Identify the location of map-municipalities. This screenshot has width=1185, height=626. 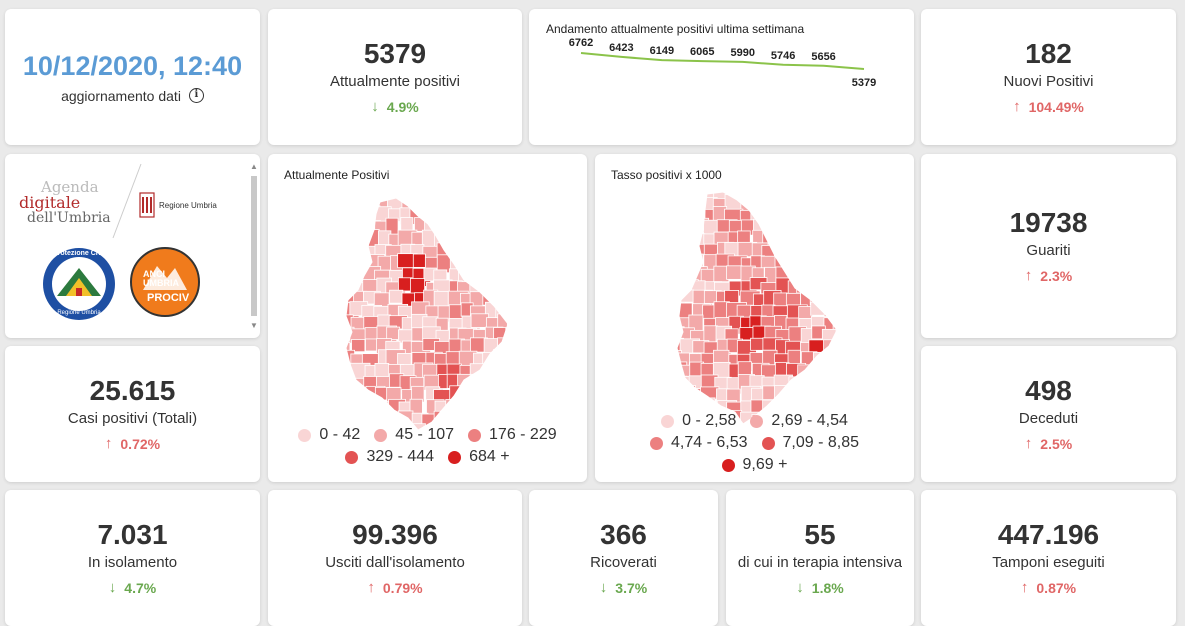
(754, 309).